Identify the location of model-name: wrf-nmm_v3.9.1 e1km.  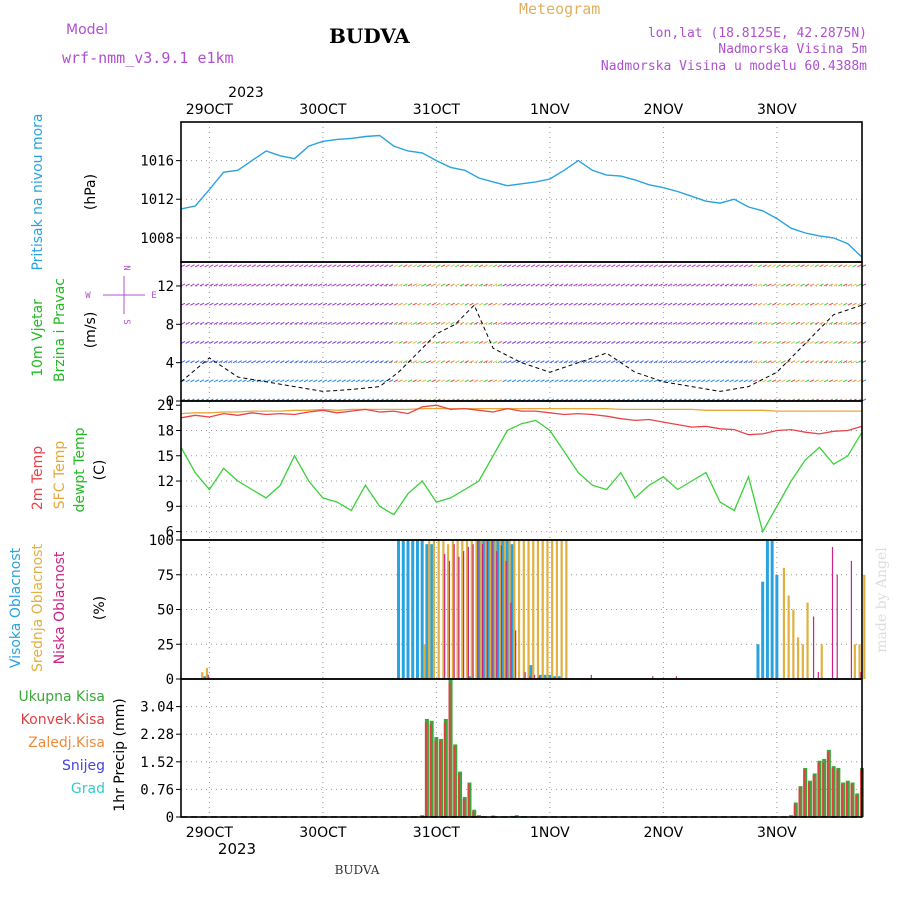
(148, 58).